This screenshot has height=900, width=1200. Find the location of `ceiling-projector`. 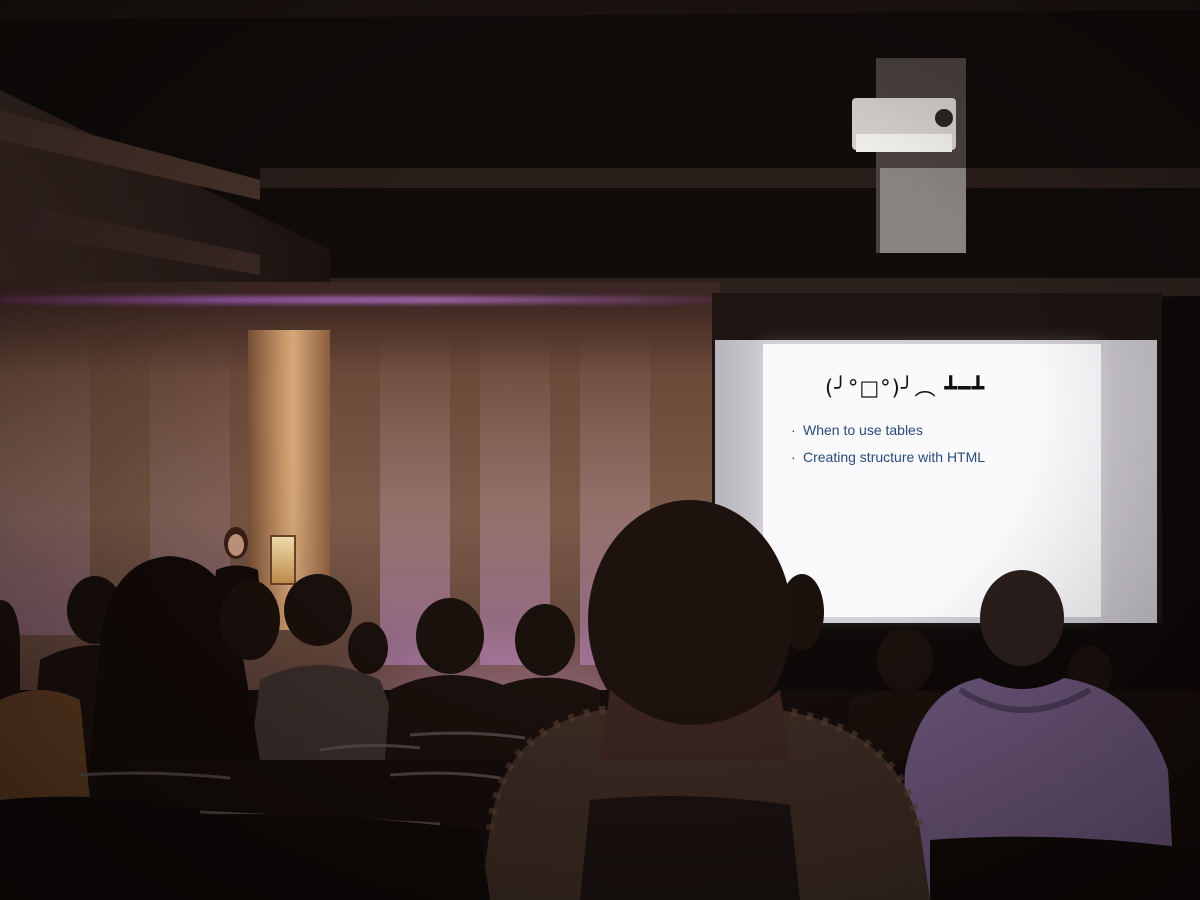

ceiling-projector is located at coordinates (909, 155).